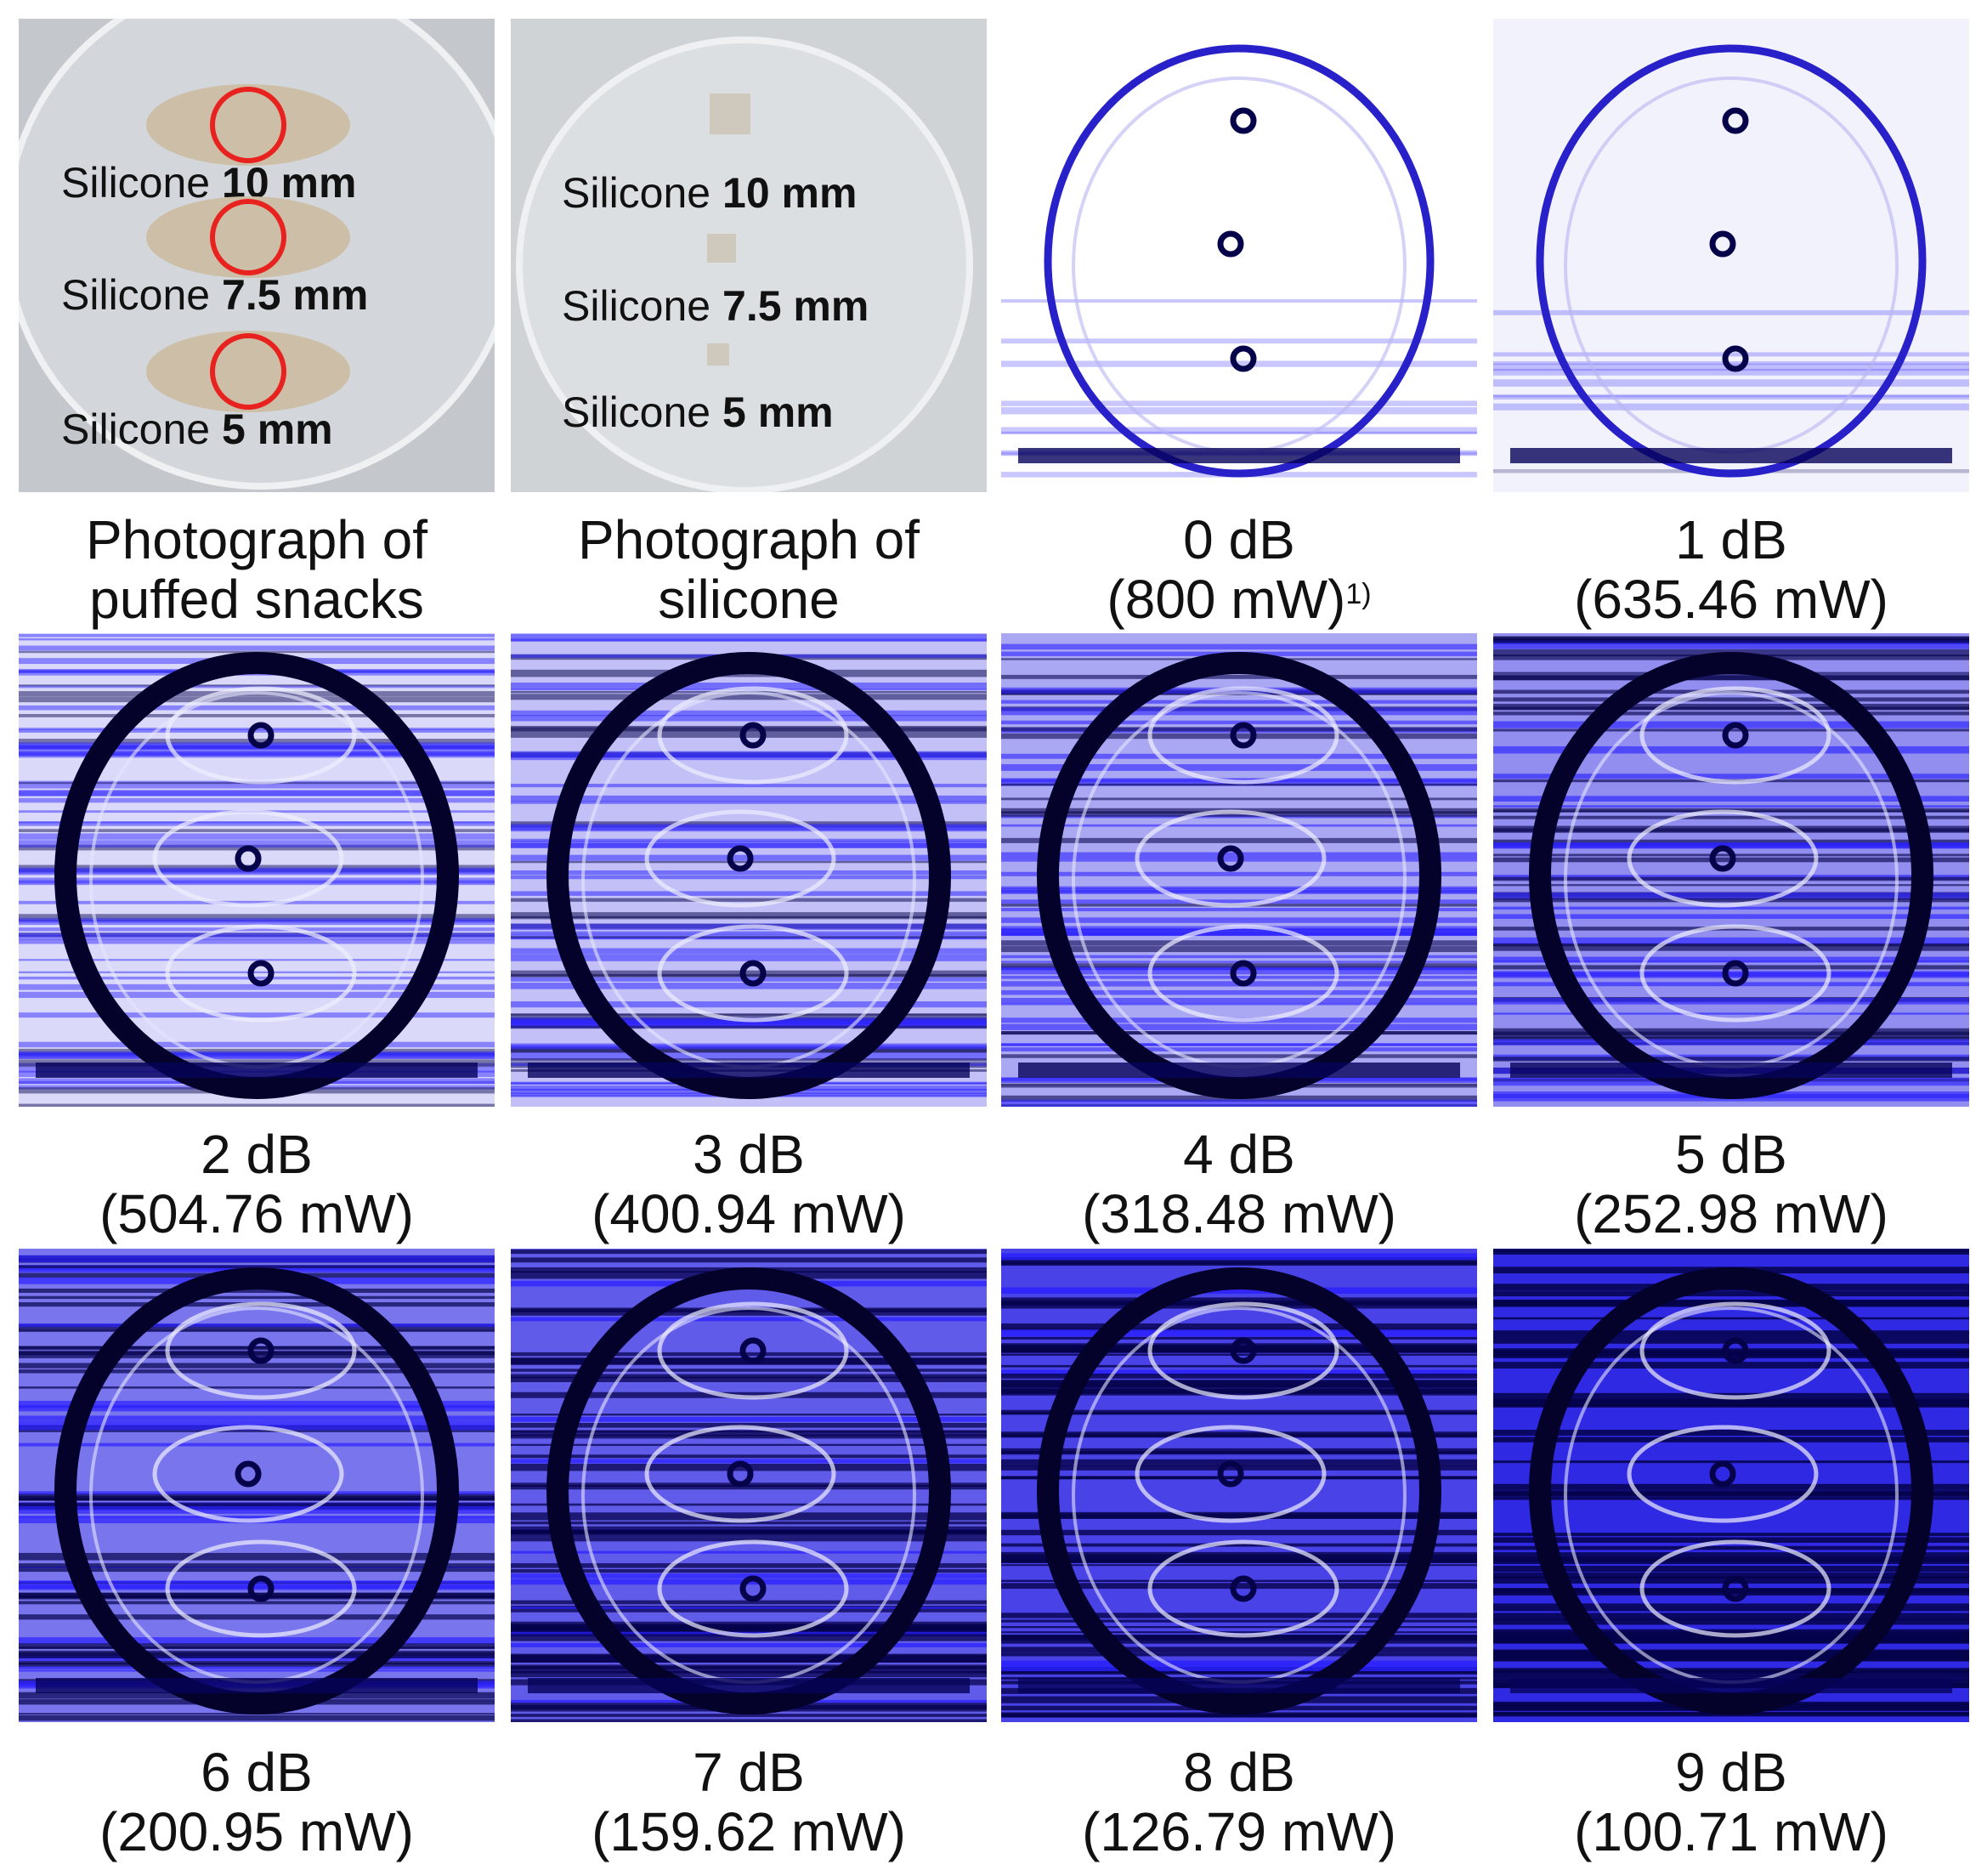  Describe the element at coordinates (749, 1773) in the screenshot. I see `caption-line: 7 dB` at that location.